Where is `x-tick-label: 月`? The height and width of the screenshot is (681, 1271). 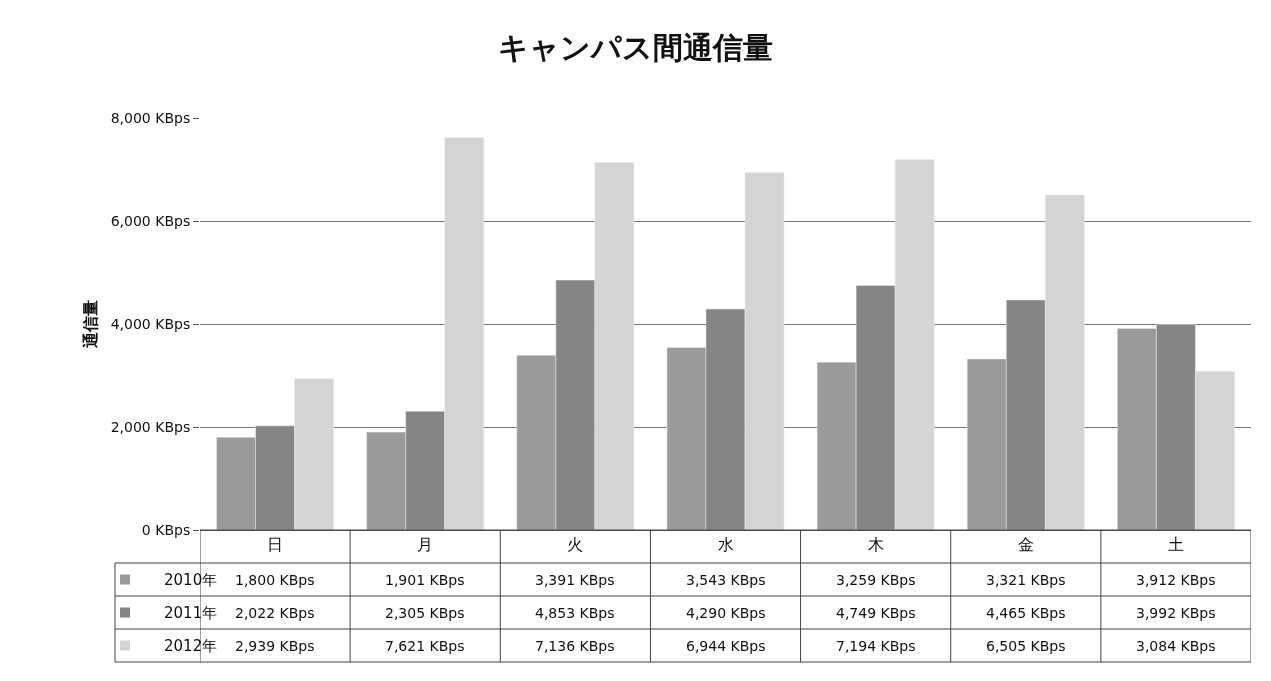
x-tick-label: 月 is located at coordinates (425, 545).